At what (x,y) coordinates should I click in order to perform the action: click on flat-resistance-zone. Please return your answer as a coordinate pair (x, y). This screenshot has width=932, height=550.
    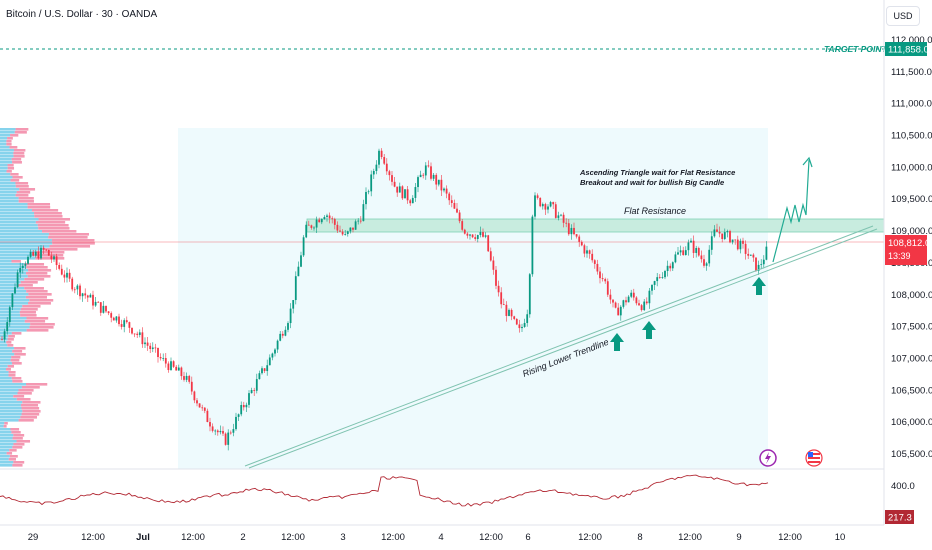
    Looking at the image, I should click on (595, 225).